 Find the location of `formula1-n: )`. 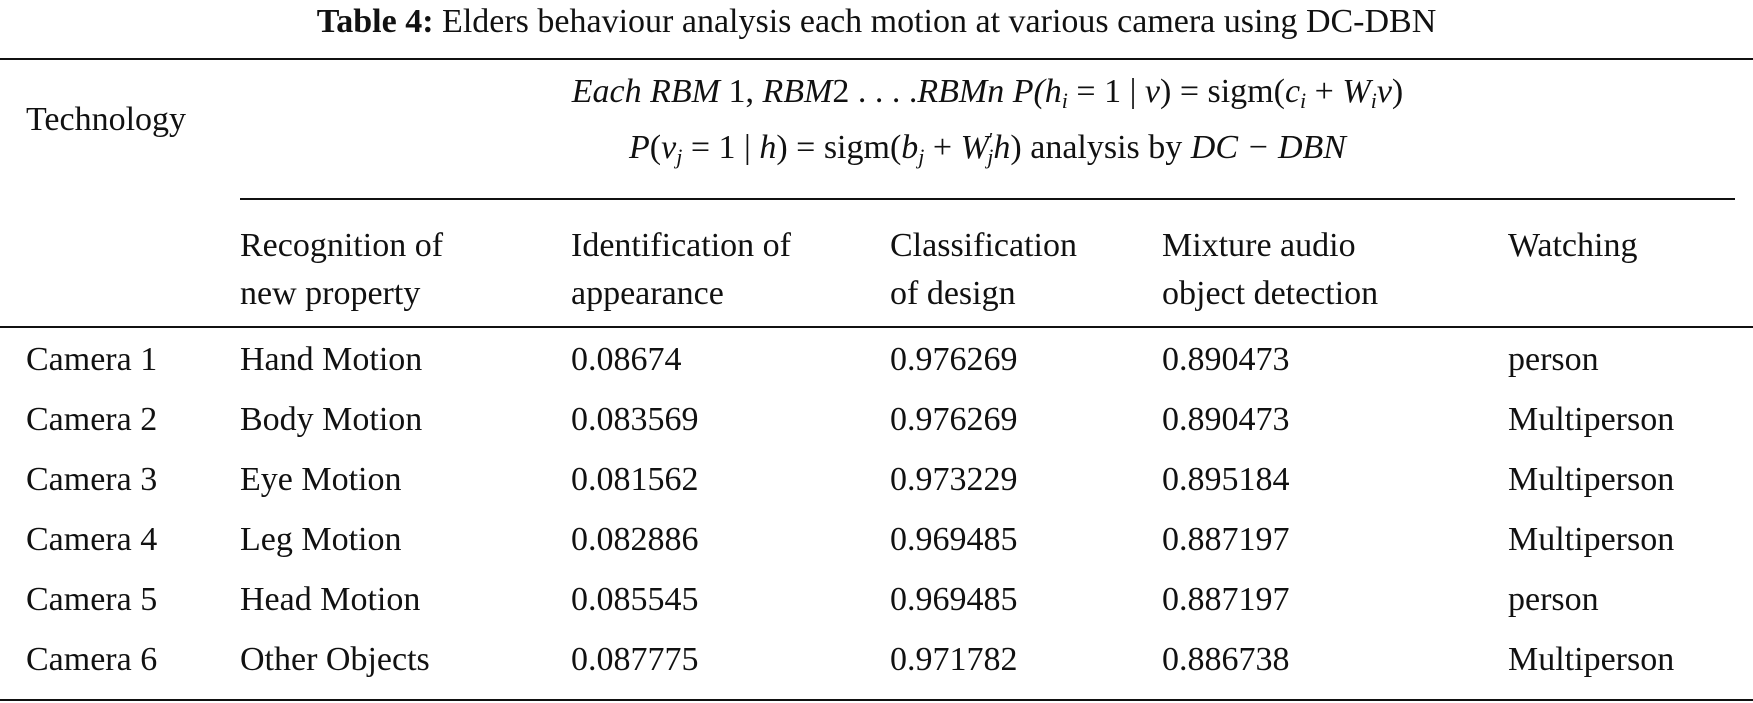

formula1-n: ) is located at coordinates (1397, 91).